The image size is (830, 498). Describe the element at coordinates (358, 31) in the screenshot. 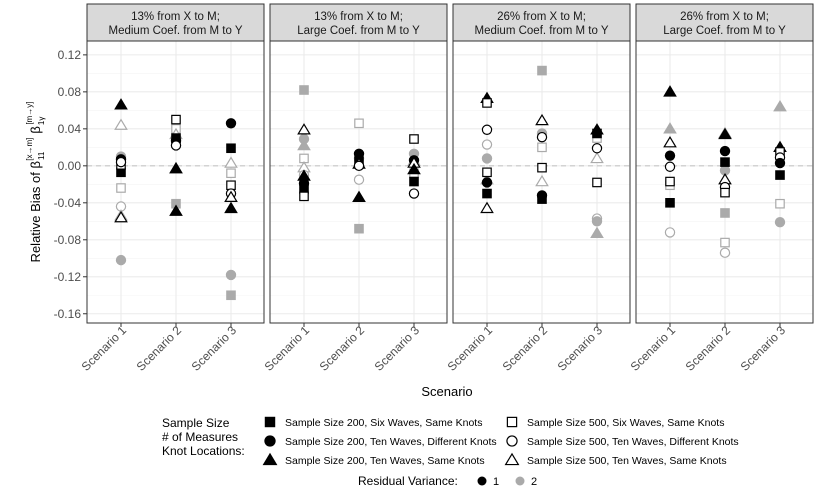

I see `facet-title-line2: Large Coef. from M to Y` at that location.